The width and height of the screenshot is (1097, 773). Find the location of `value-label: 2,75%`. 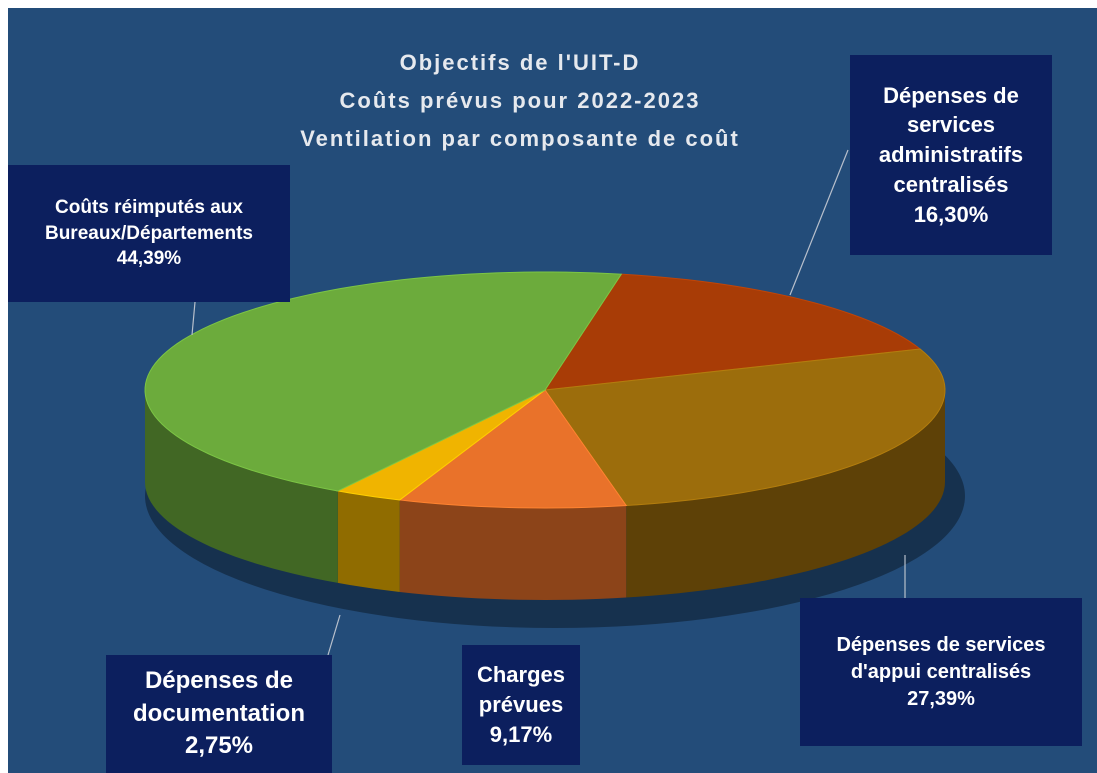

value-label: 2,75% is located at coordinates (219, 746).